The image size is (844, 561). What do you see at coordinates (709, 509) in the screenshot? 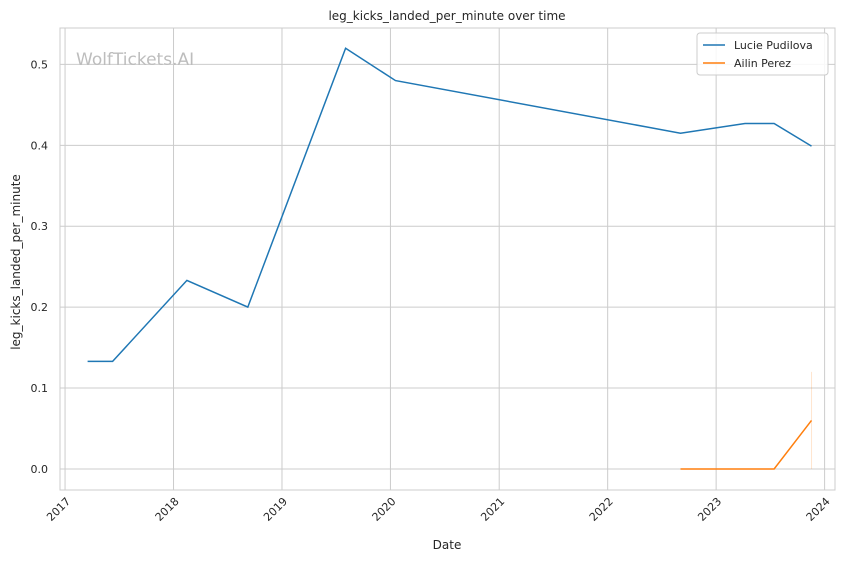
I see `x-tick-label: 2023` at bounding box center [709, 509].